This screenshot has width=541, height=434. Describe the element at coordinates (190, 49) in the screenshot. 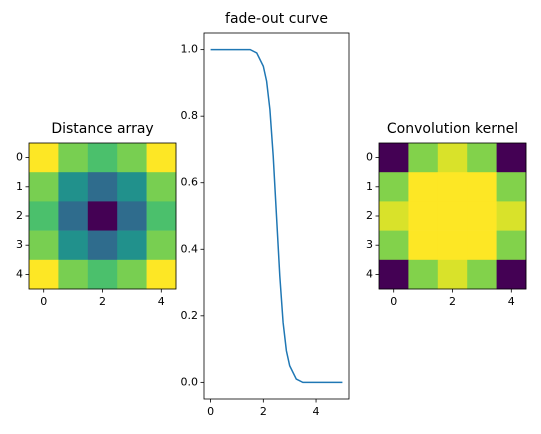

I see `y-tick-label: 1.0` at that location.